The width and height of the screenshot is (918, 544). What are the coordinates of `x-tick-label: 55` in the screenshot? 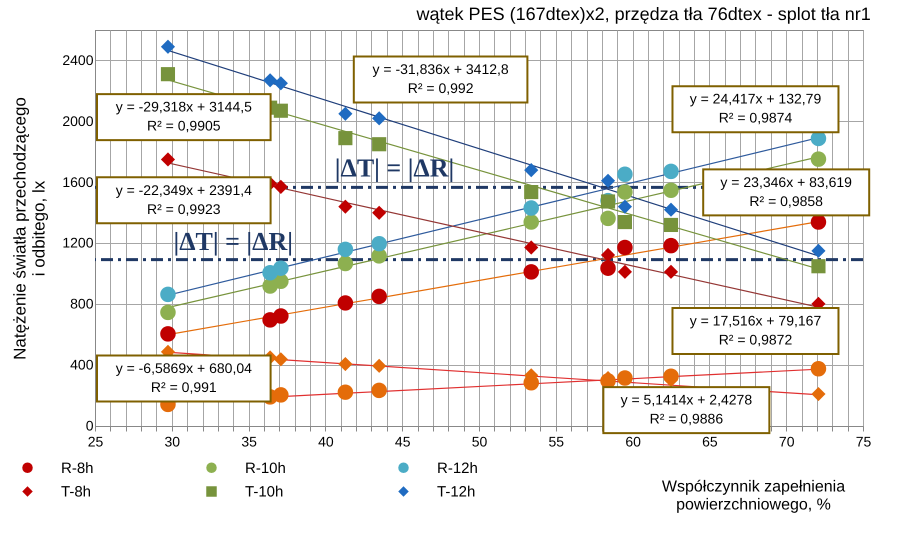 It's located at (556, 442).